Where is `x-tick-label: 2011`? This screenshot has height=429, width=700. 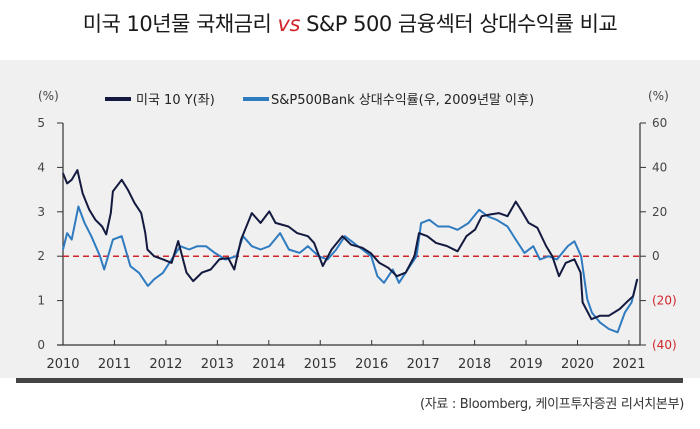
x-tick-label: 2011 is located at coordinates (114, 364).